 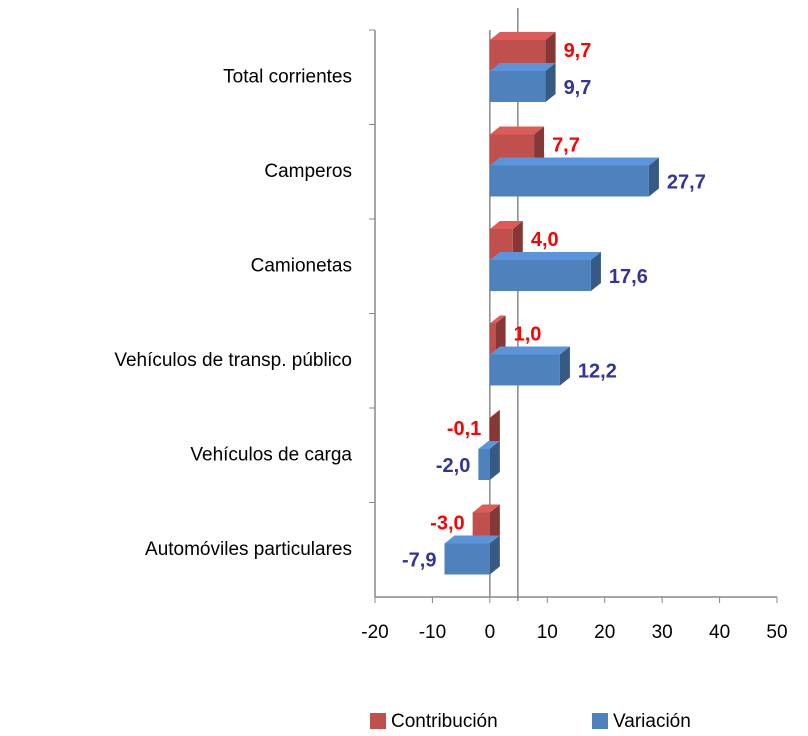 I want to click on value-label: -0,1, so click(x=464, y=429).